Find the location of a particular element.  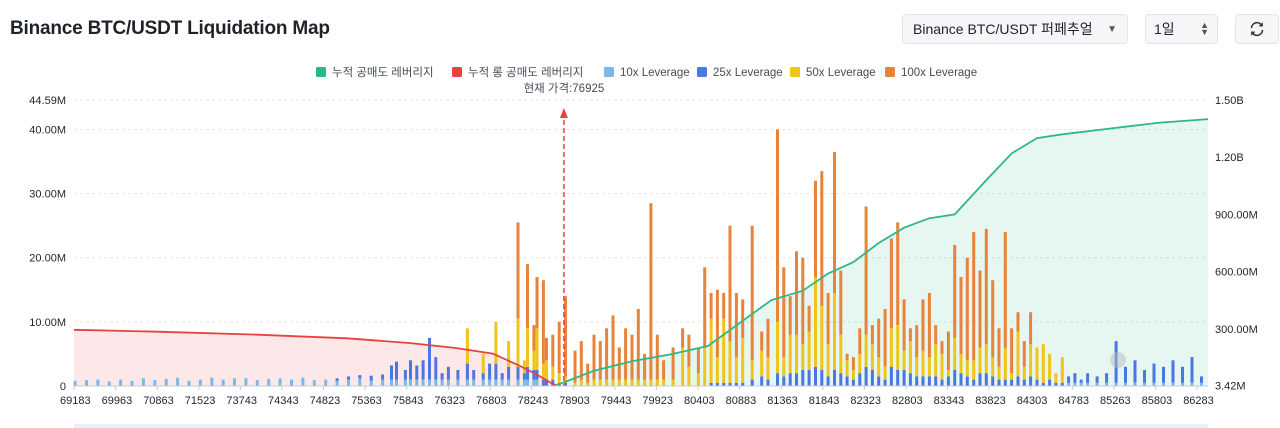

refresh-icon is located at coordinates (1257, 29).